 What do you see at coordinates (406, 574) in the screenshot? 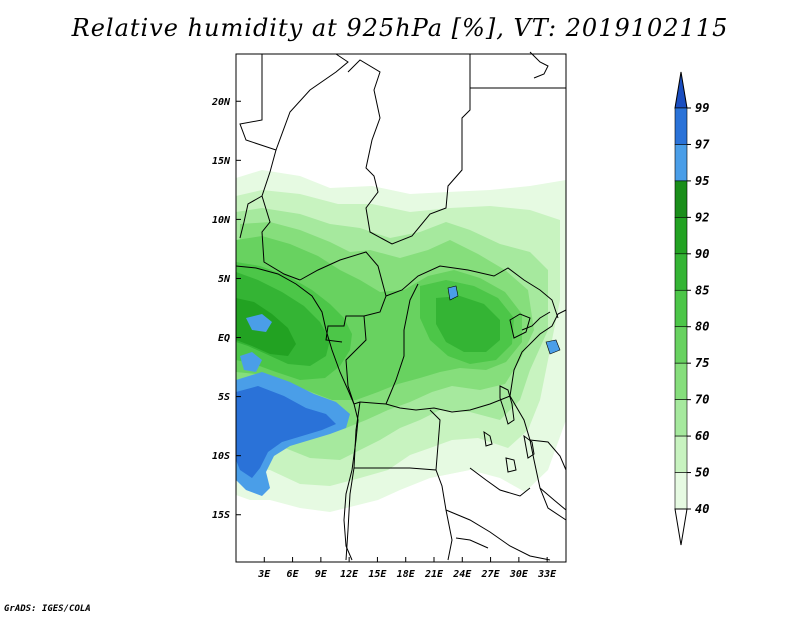
I see `lon-label: 18E` at bounding box center [406, 574].